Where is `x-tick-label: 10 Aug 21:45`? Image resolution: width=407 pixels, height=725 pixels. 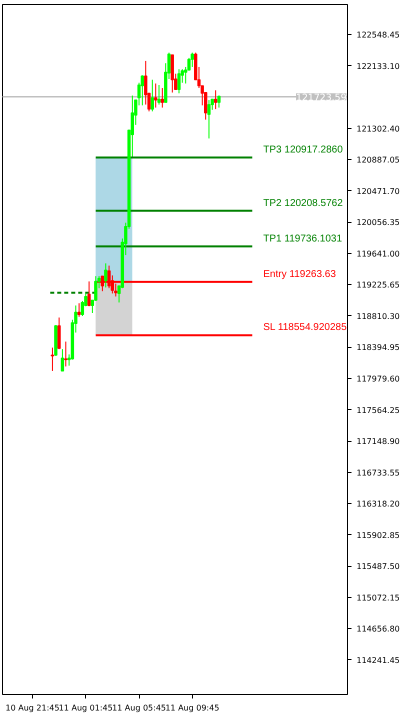
x-tick-label: 10 Aug 21:45 is located at coordinates (33, 708).